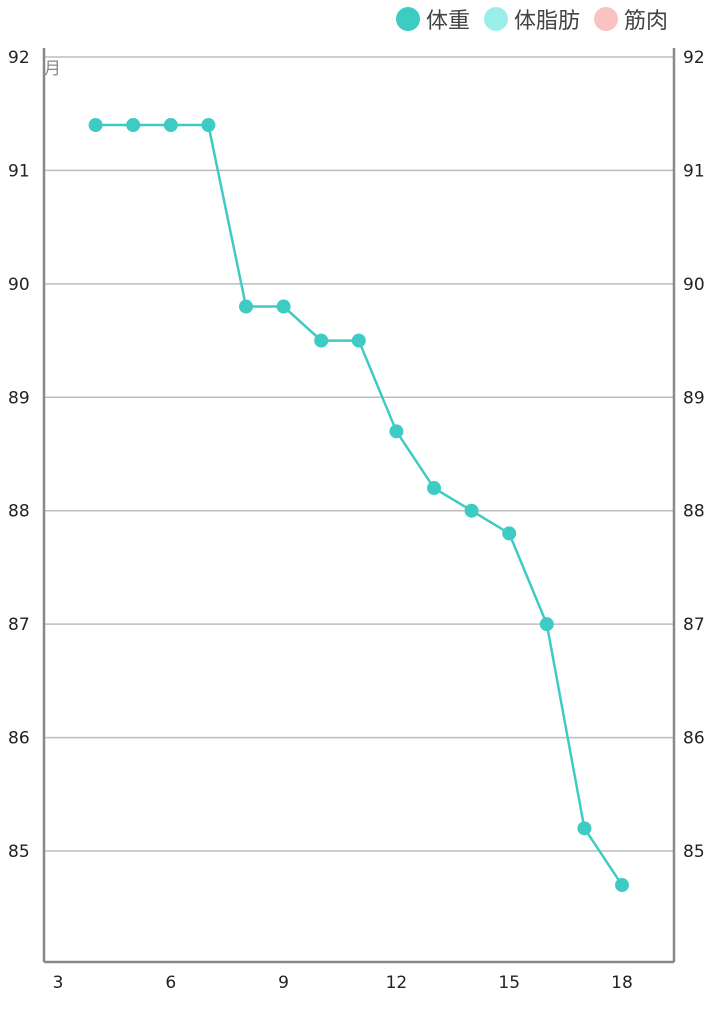  I want to click on y-tick-right-91: 91, so click(694, 171).